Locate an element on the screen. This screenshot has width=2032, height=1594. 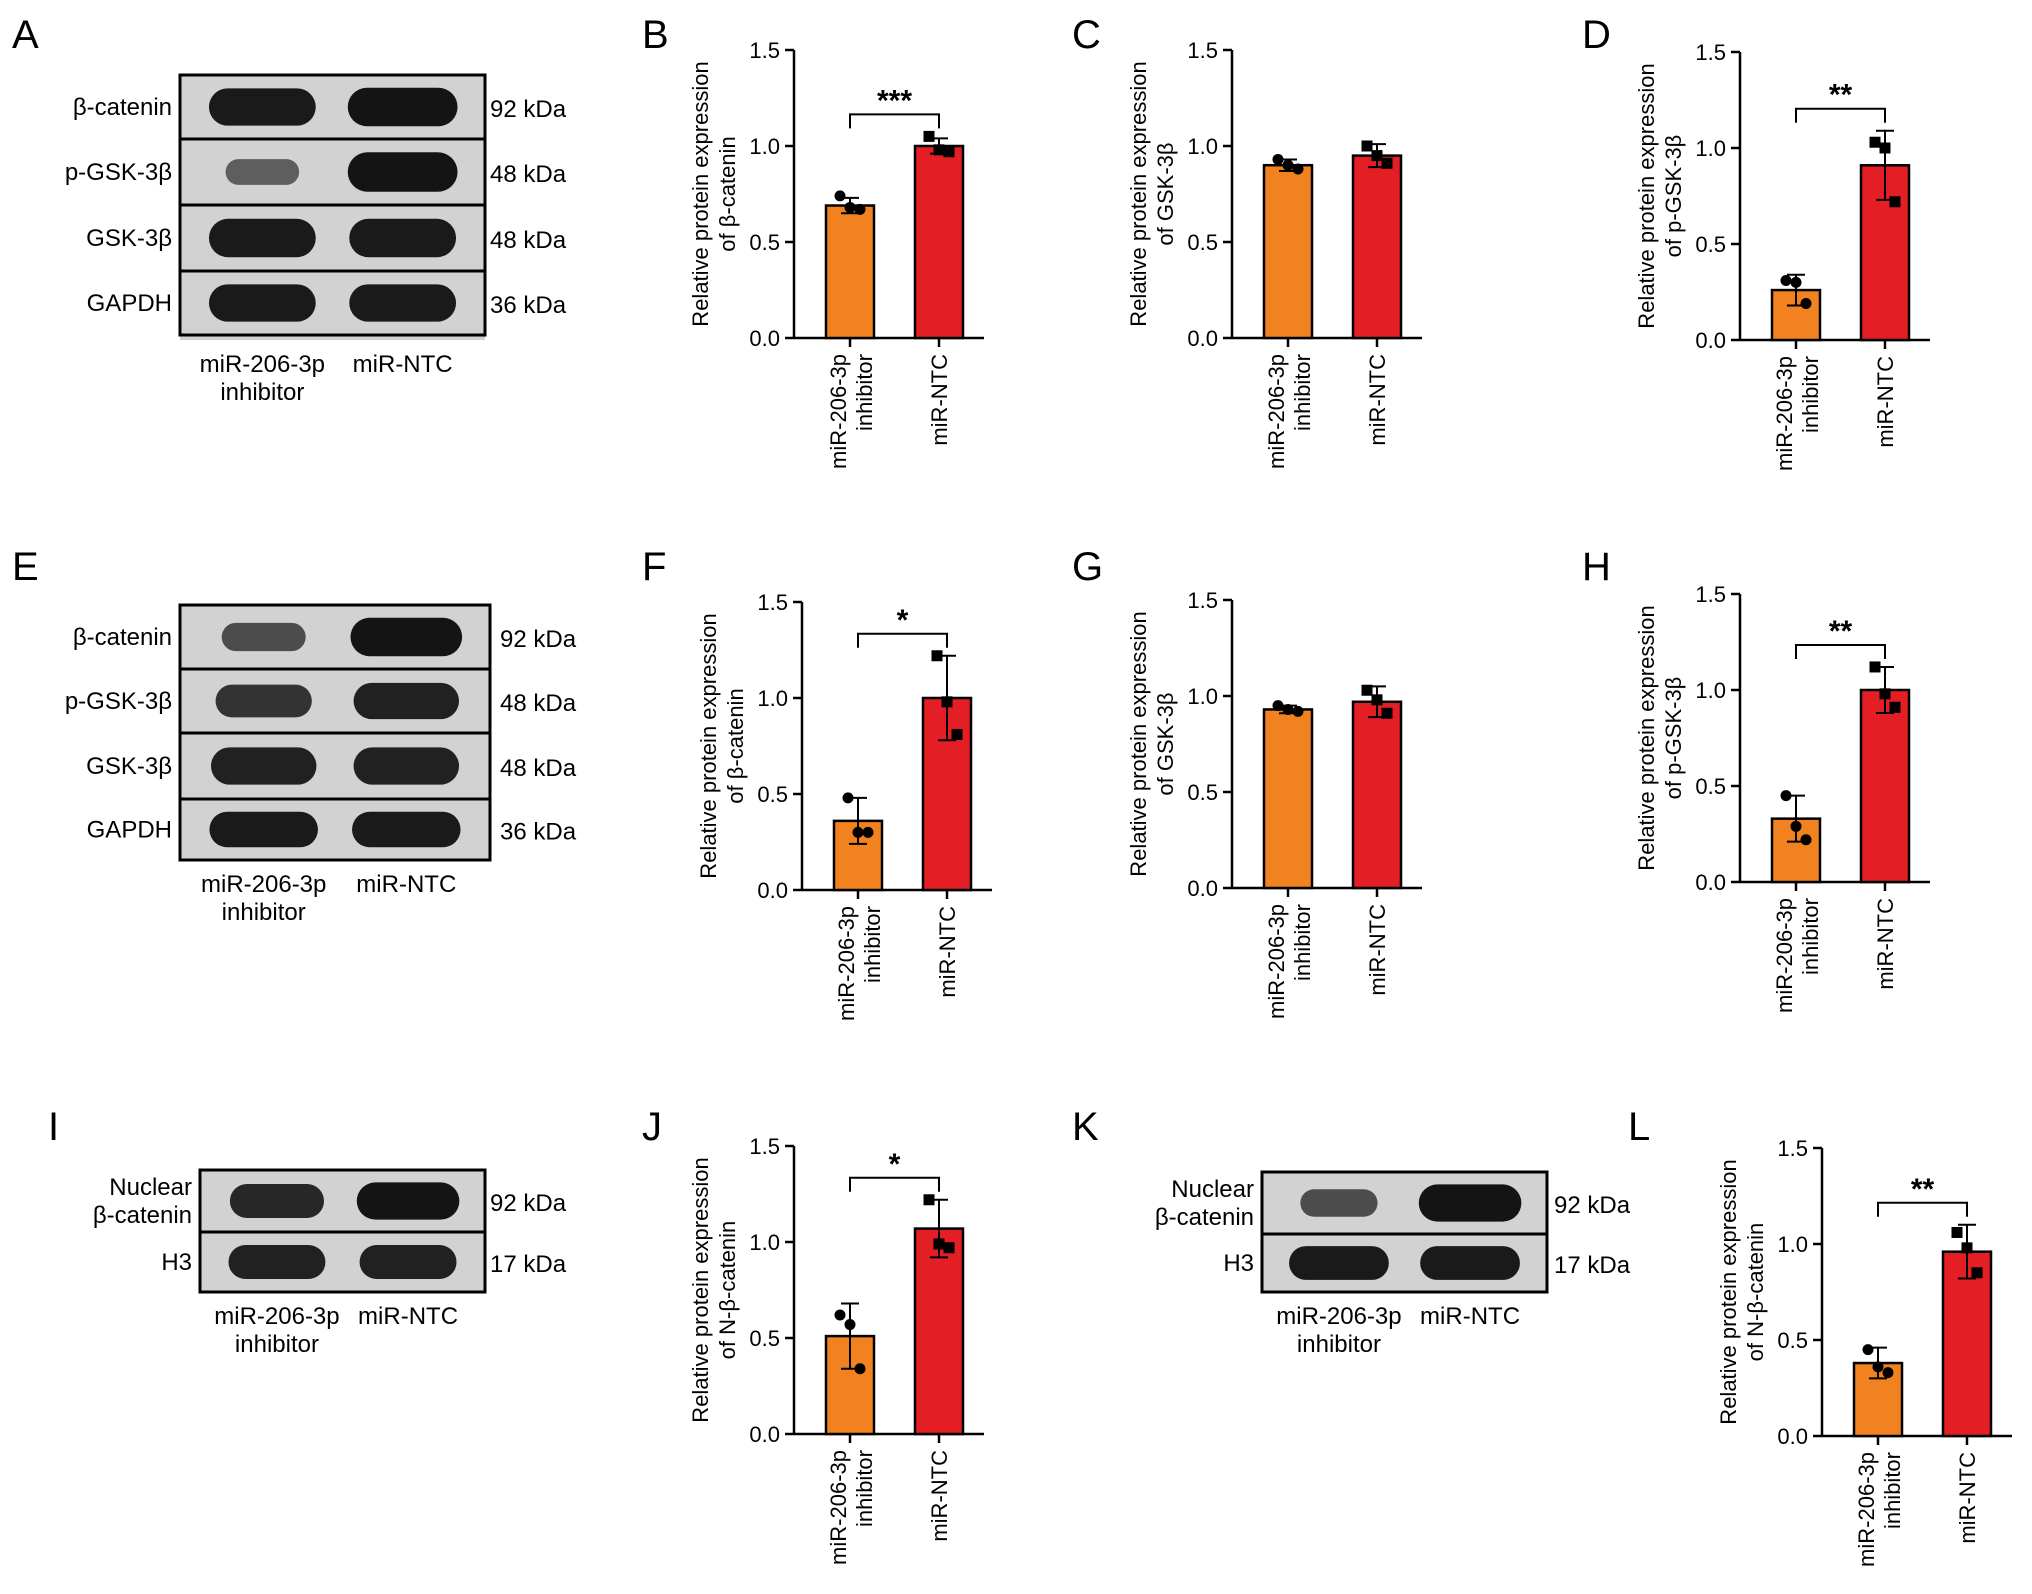
panel-letter-c: C is located at coordinates (1086, 35).